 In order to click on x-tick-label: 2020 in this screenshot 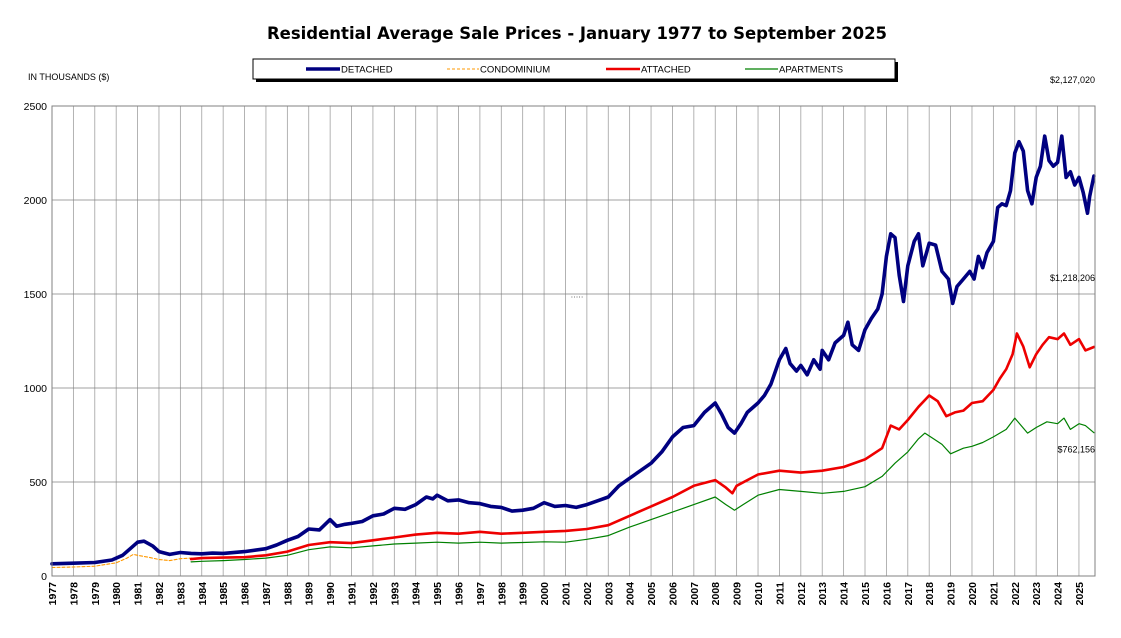, I will do `click(973, 594)`.